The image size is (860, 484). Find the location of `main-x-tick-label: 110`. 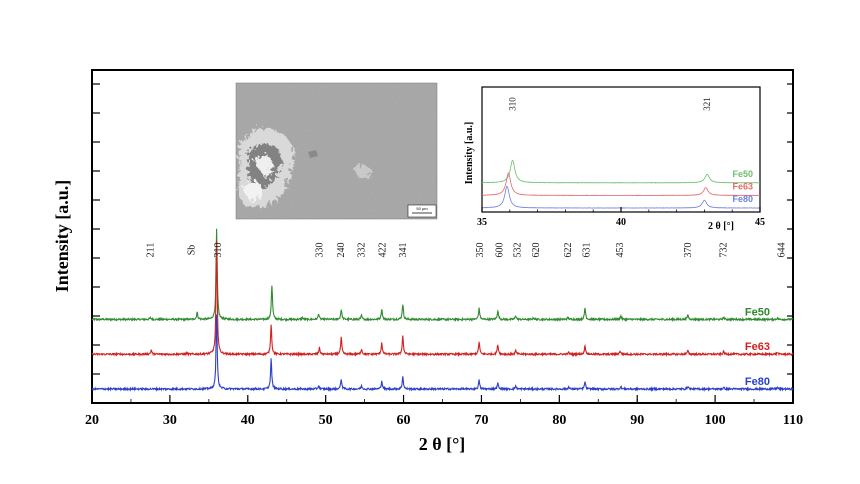

main-x-tick-label: 110 is located at coordinates (793, 420).